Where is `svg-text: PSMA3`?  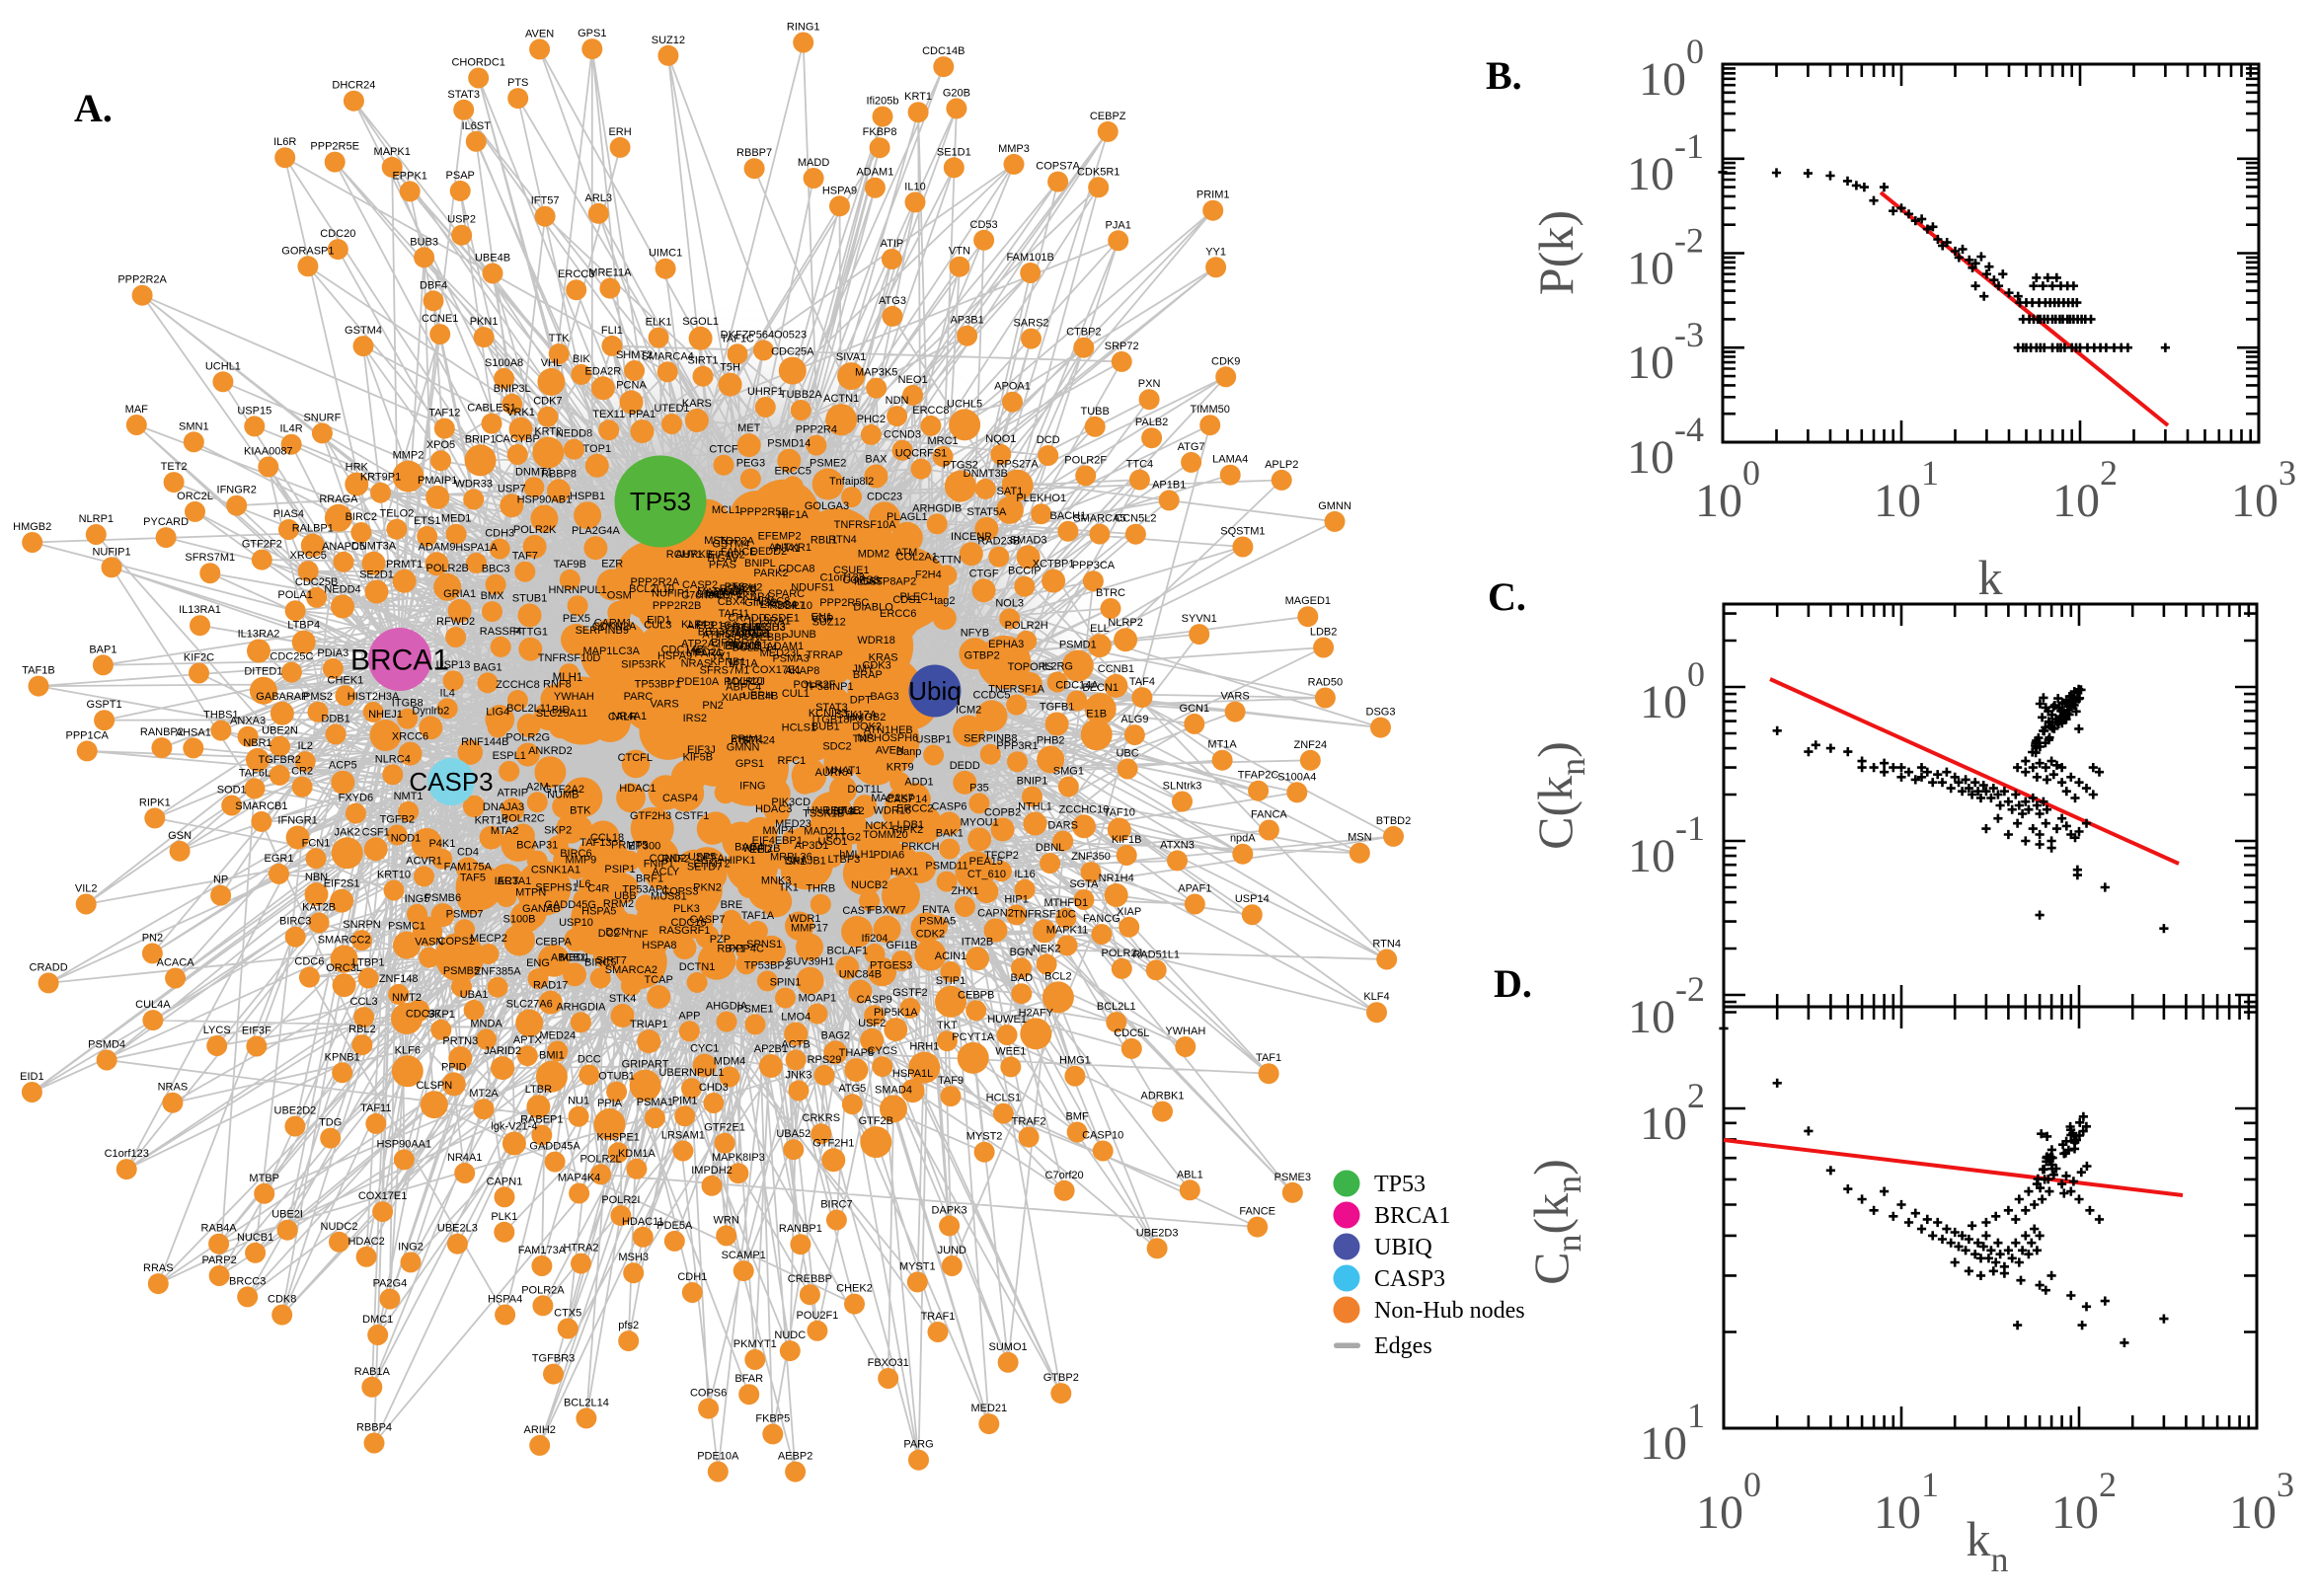 svg-text: PSMA3 is located at coordinates (790, 659).